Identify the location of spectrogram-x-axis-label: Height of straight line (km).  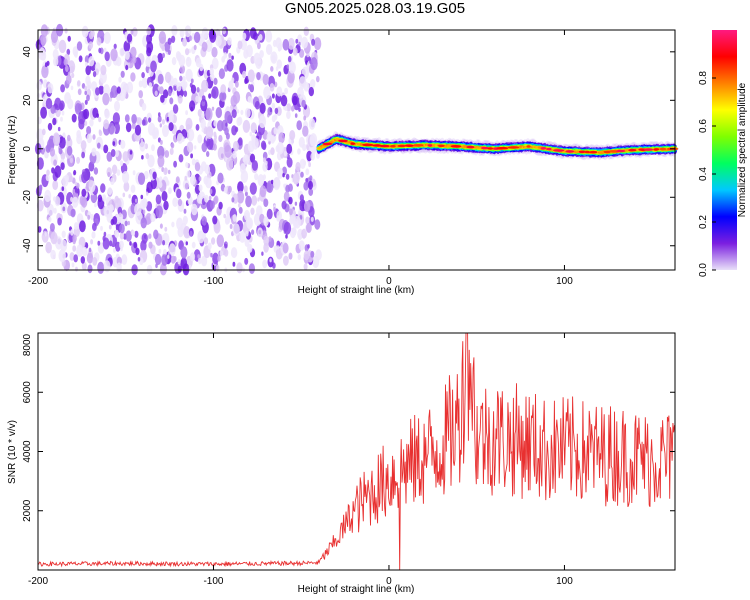
(356, 290).